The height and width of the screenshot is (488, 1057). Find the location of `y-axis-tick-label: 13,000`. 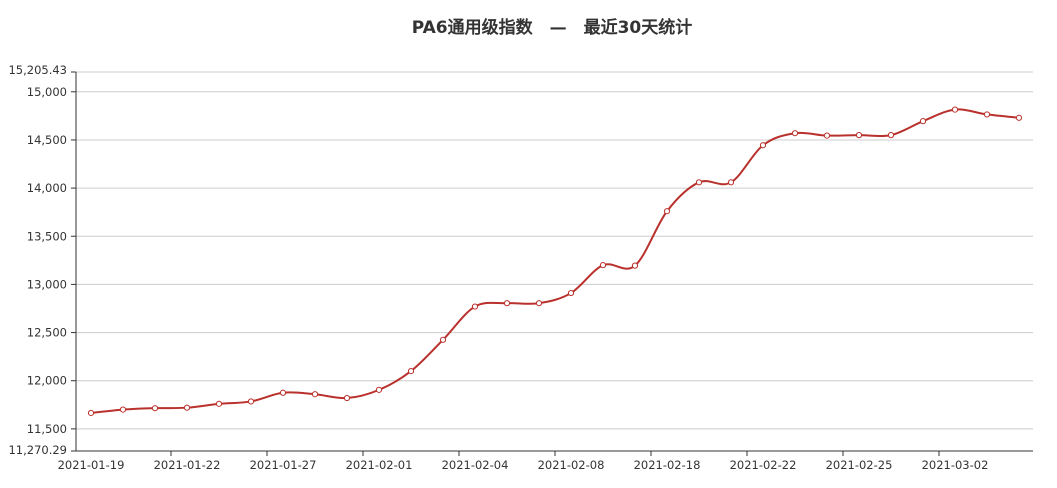

y-axis-tick-label: 13,000 is located at coordinates (47, 284).